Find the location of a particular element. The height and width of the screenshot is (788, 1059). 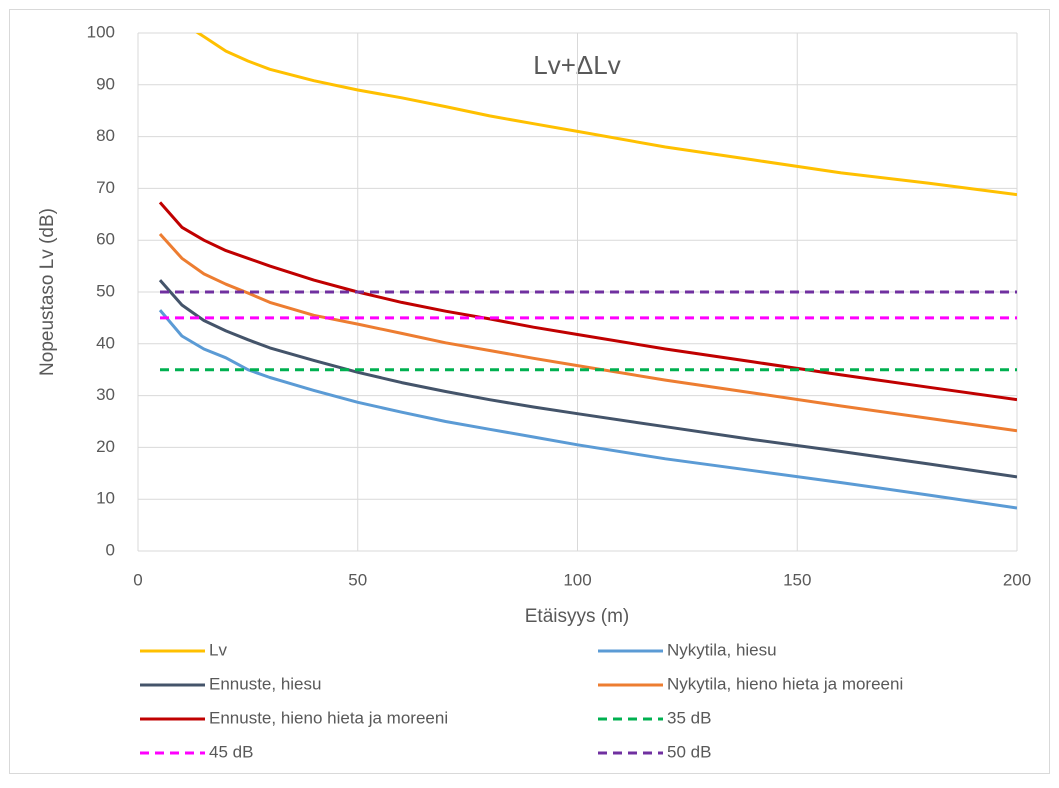

y-axis-label: Nopeustaso Lv (dB) is located at coordinates (47, 292).